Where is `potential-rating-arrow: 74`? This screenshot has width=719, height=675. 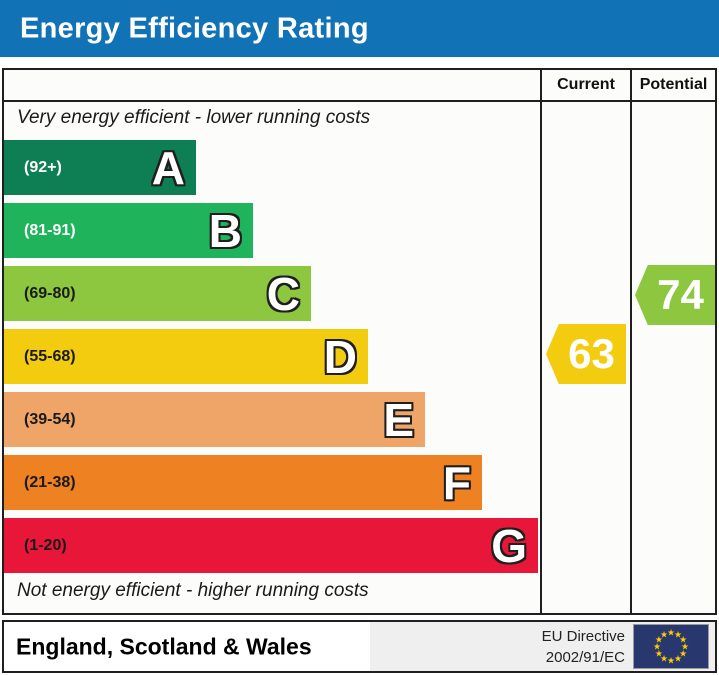
potential-rating-arrow: 74 is located at coordinates (675, 295).